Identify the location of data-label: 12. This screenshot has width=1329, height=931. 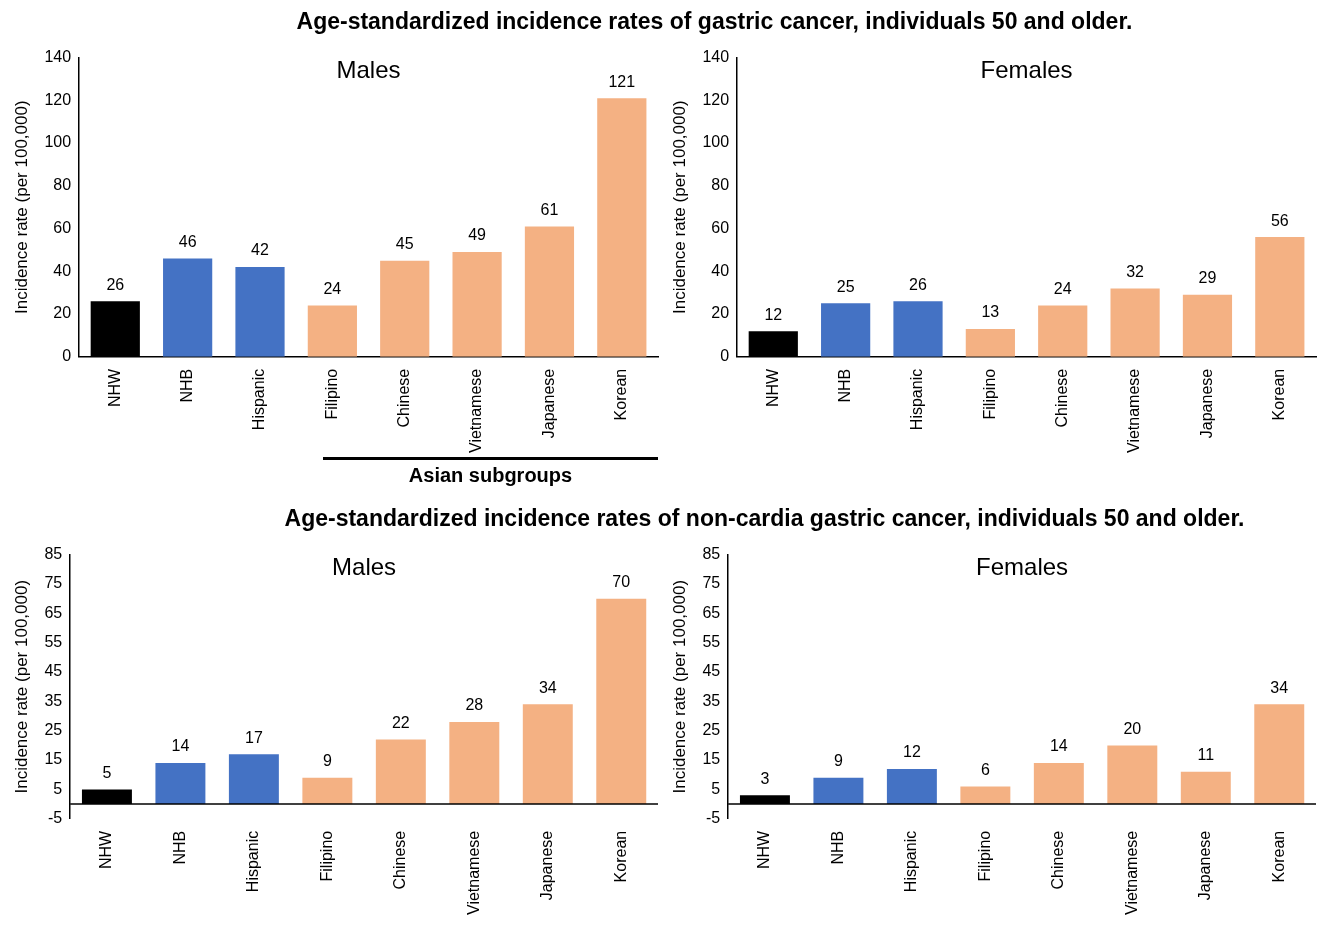
(773, 314).